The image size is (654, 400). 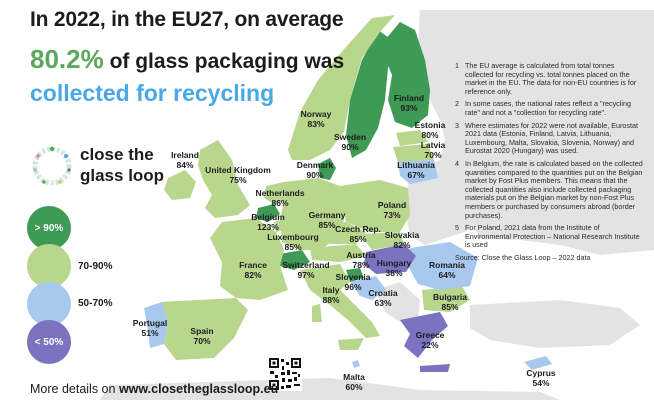 I want to click on legend-over-90-label: > 90%, so click(x=49, y=228).